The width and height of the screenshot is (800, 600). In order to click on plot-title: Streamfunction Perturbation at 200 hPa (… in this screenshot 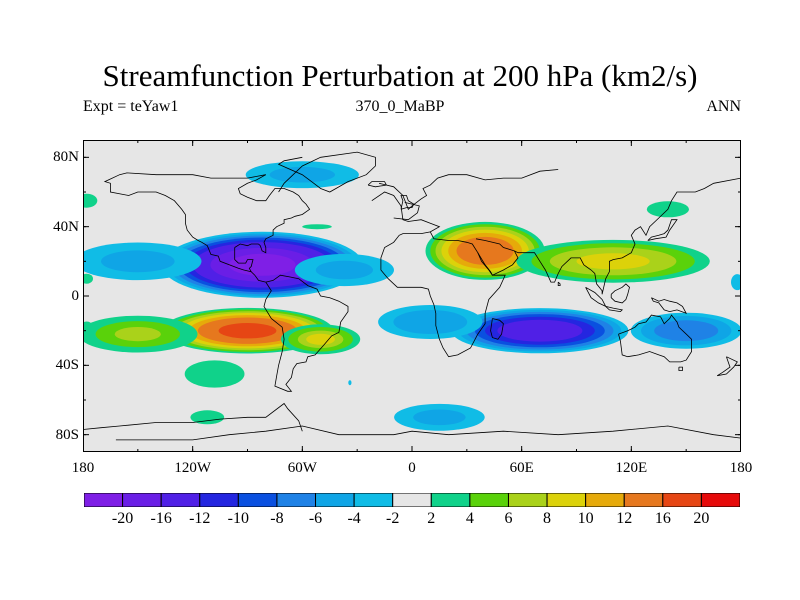, I will do `click(400, 75)`.